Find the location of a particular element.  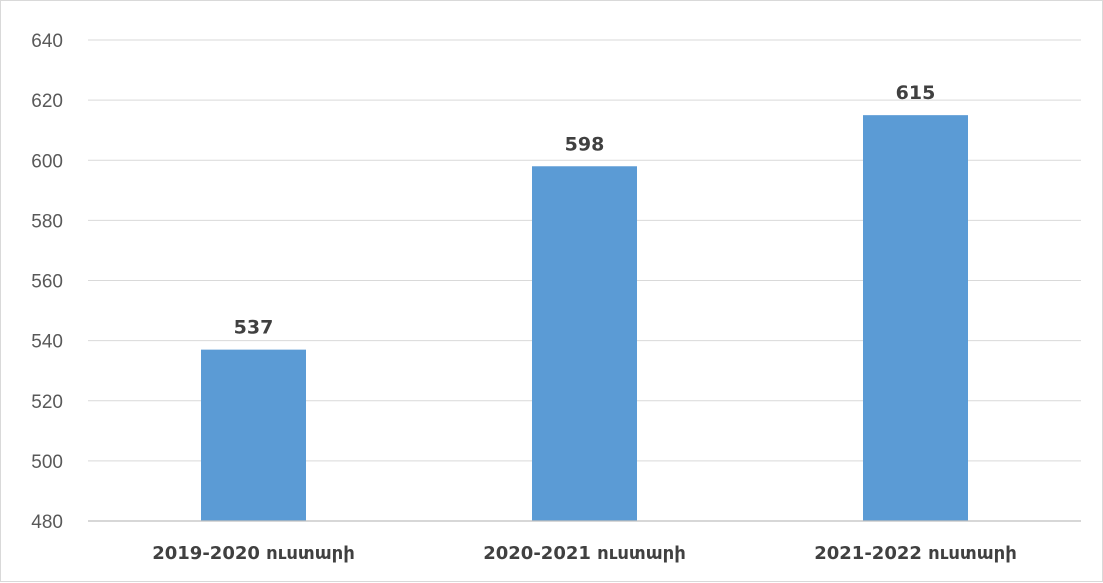

data-label: 537 is located at coordinates (254, 328).